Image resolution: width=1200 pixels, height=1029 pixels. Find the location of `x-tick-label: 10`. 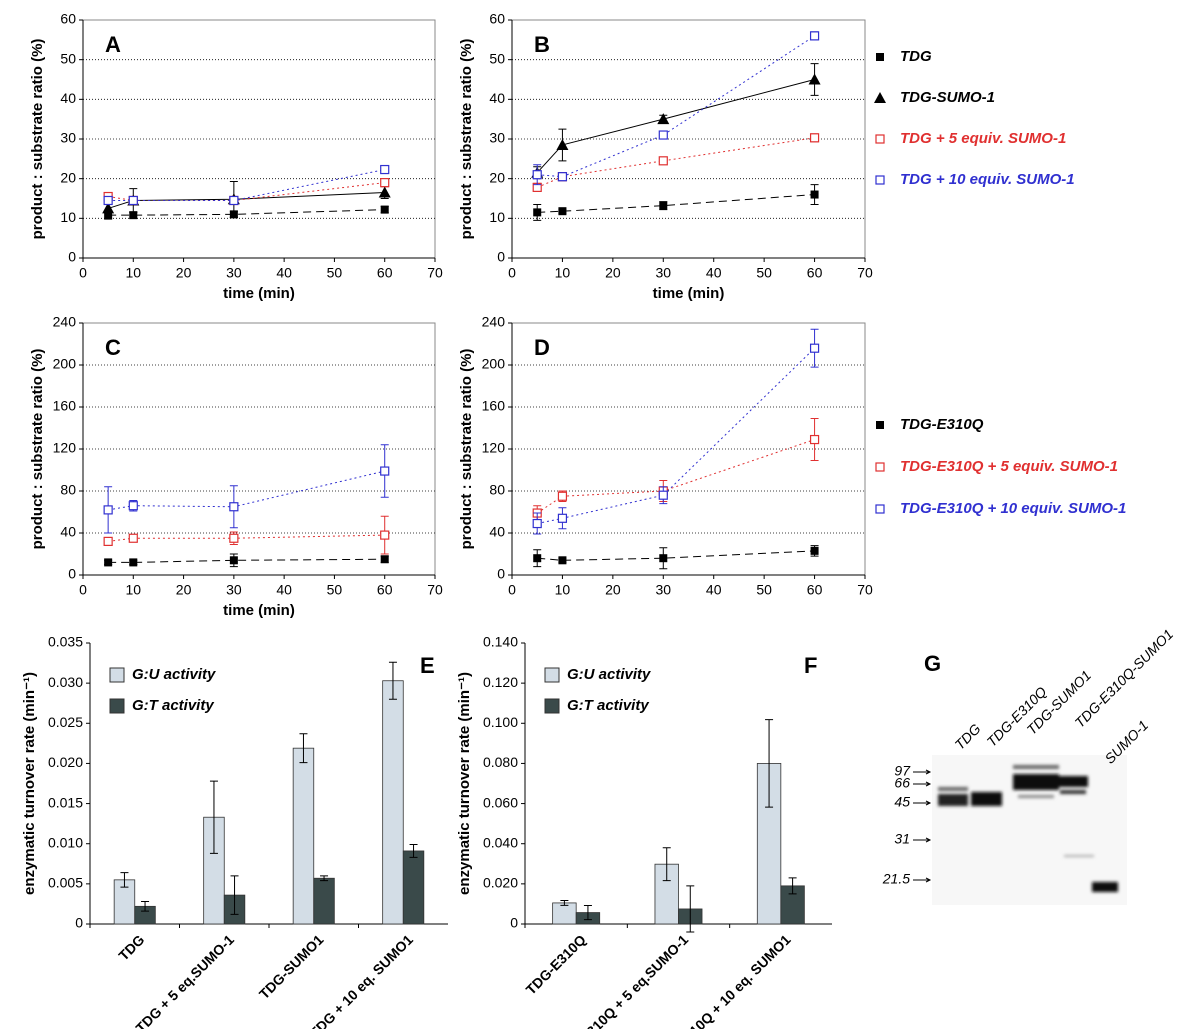

x-tick-label: 10 is located at coordinates (133, 590).